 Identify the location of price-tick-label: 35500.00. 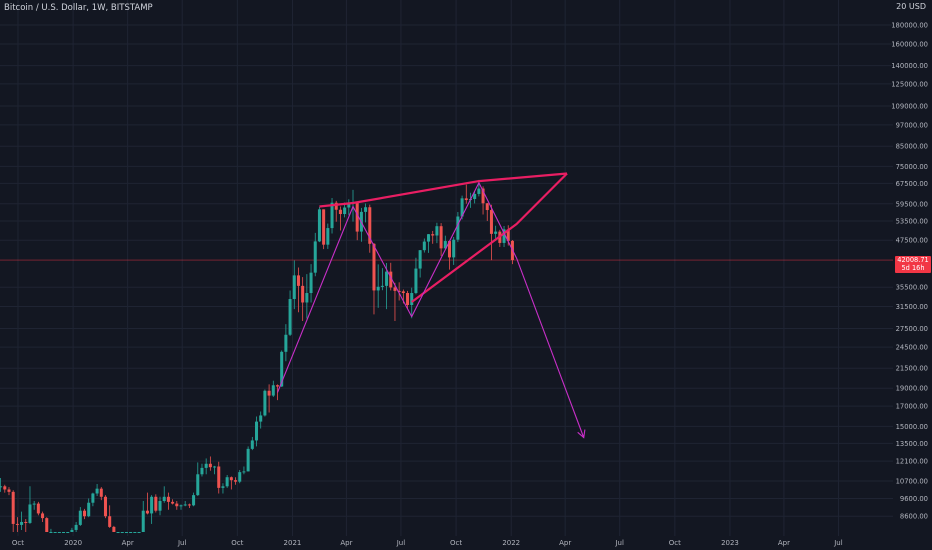
(912, 288).